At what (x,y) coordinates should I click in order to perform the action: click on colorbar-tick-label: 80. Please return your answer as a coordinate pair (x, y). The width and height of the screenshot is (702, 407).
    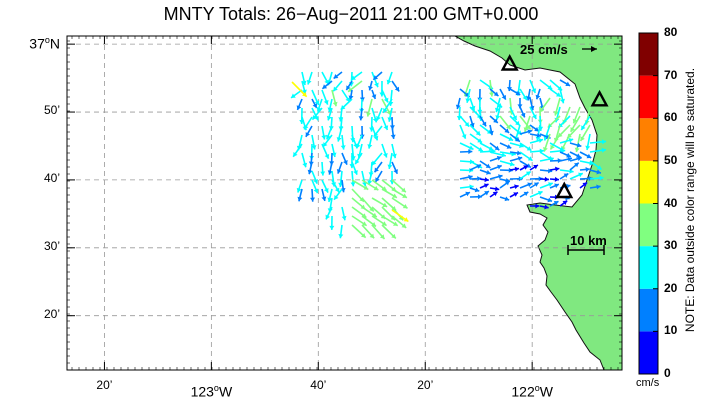
    Looking at the image, I should click on (671, 32).